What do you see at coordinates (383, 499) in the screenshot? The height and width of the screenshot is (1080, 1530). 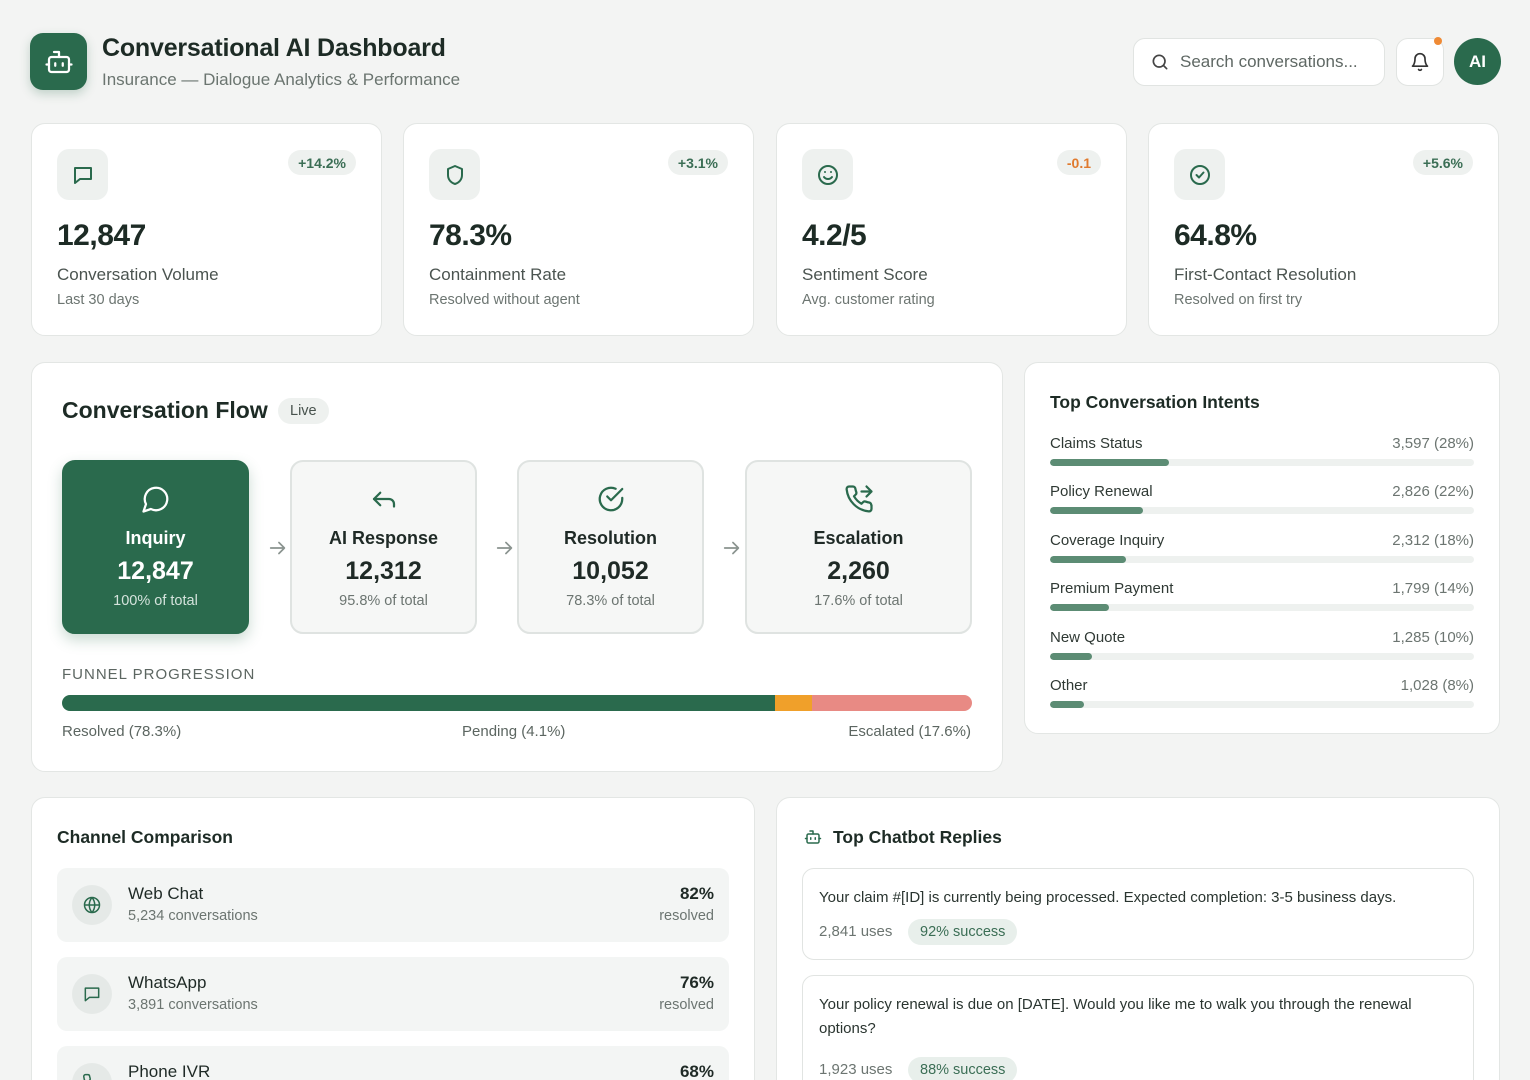 I see `reply-icon` at bounding box center [383, 499].